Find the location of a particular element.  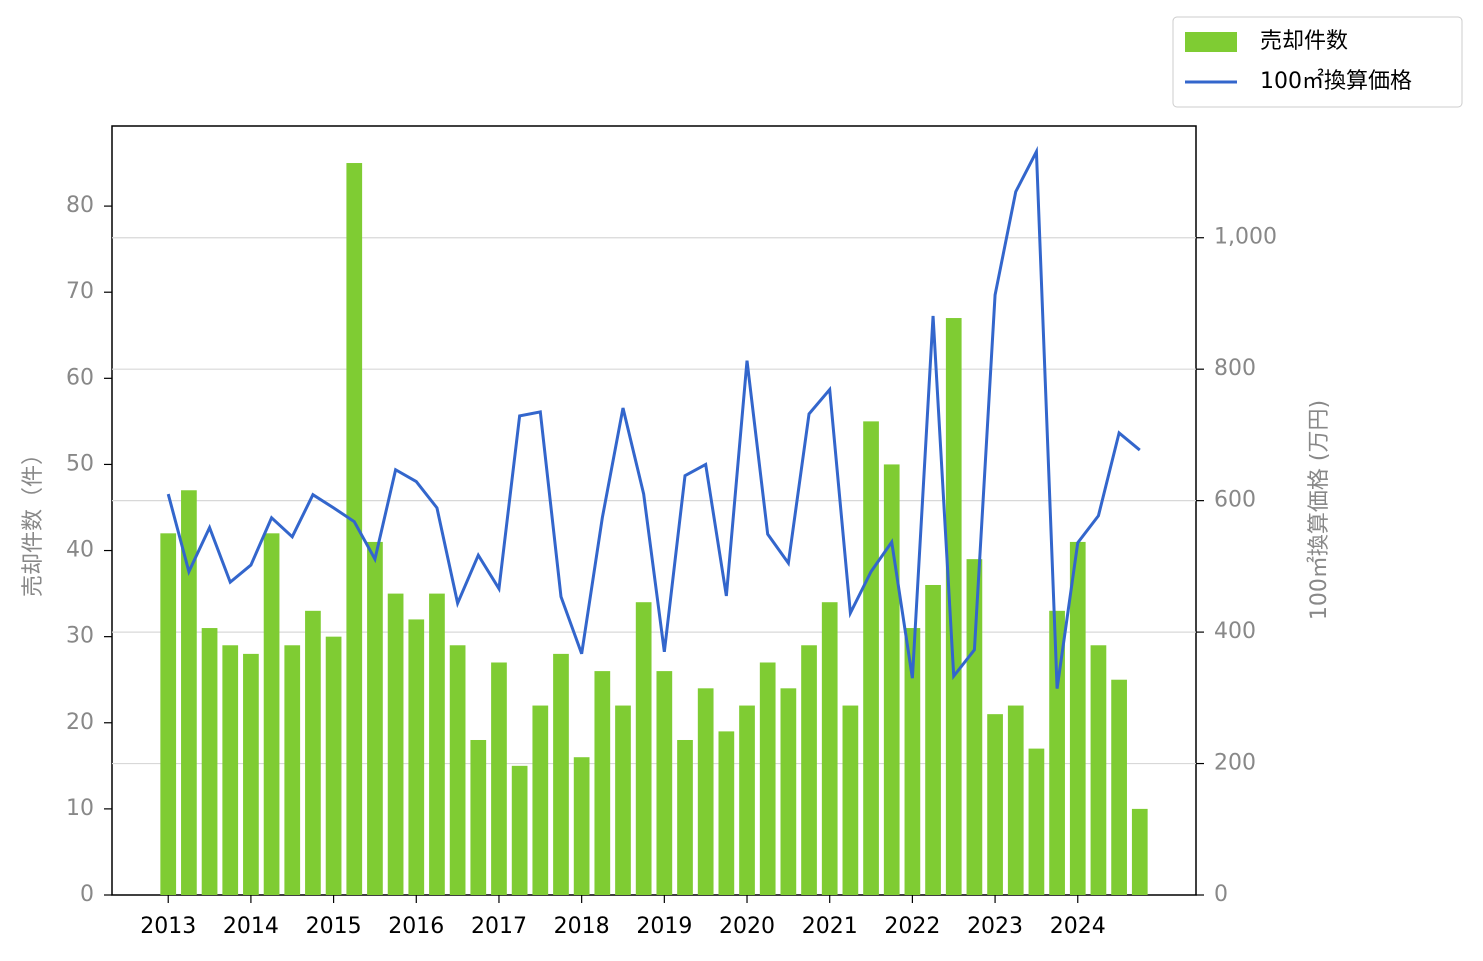

x-tick-label: 2022 is located at coordinates (912, 926).